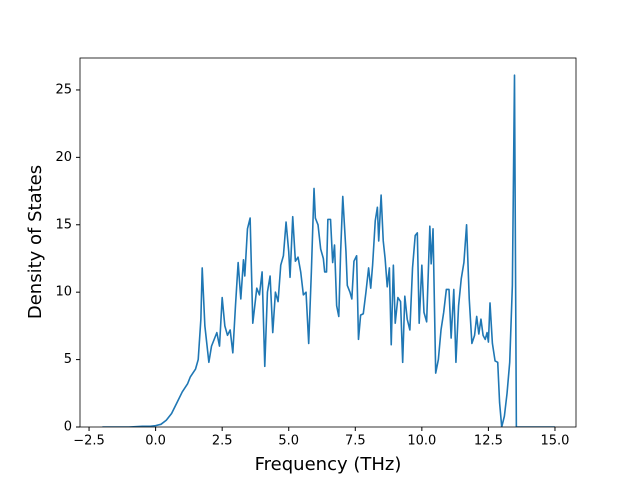  I want to click on x-tick-label: 7.5, so click(355, 441).